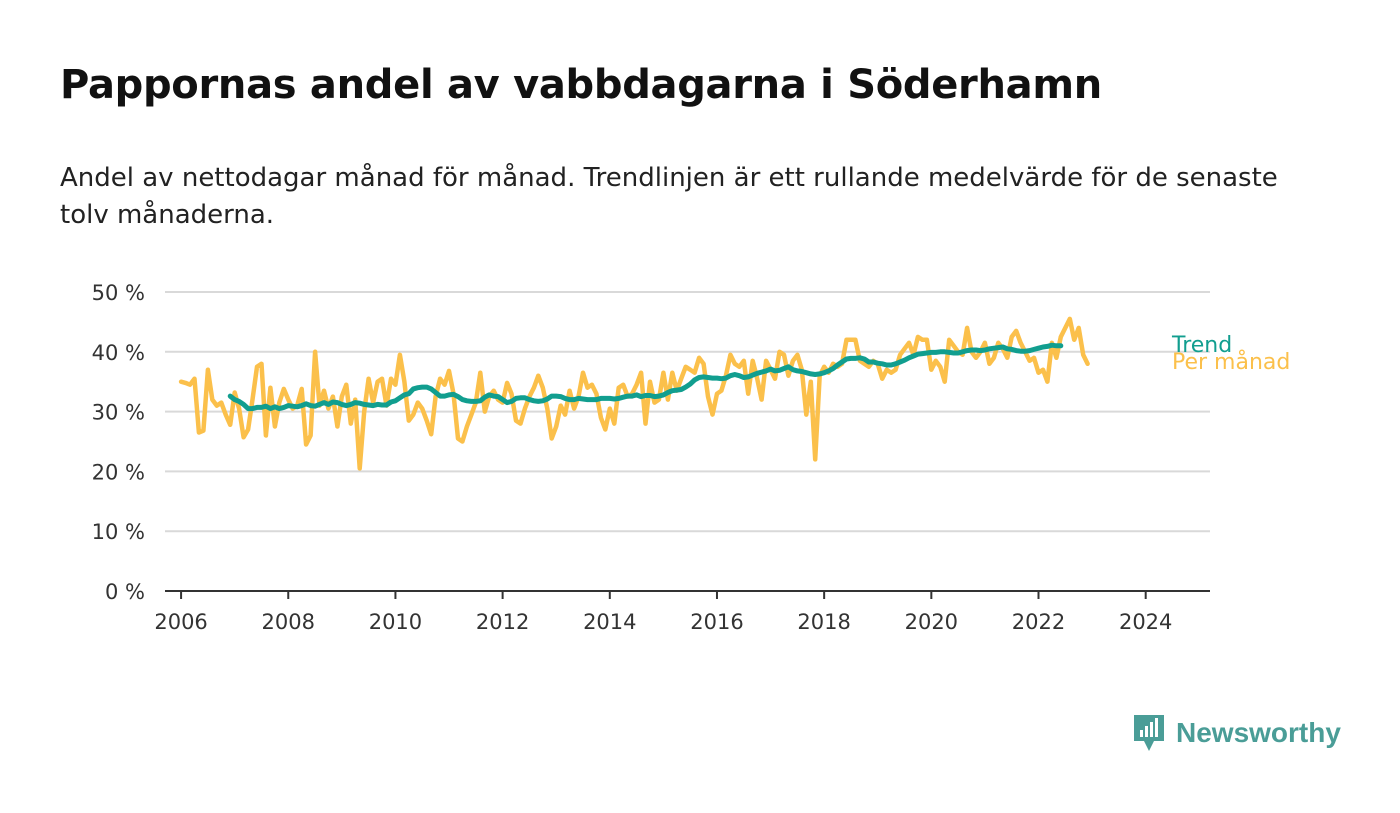  What do you see at coordinates (502, 622) in the screenshot?
I see `x-tick-label: 2012` at bounding box center [502, 622].